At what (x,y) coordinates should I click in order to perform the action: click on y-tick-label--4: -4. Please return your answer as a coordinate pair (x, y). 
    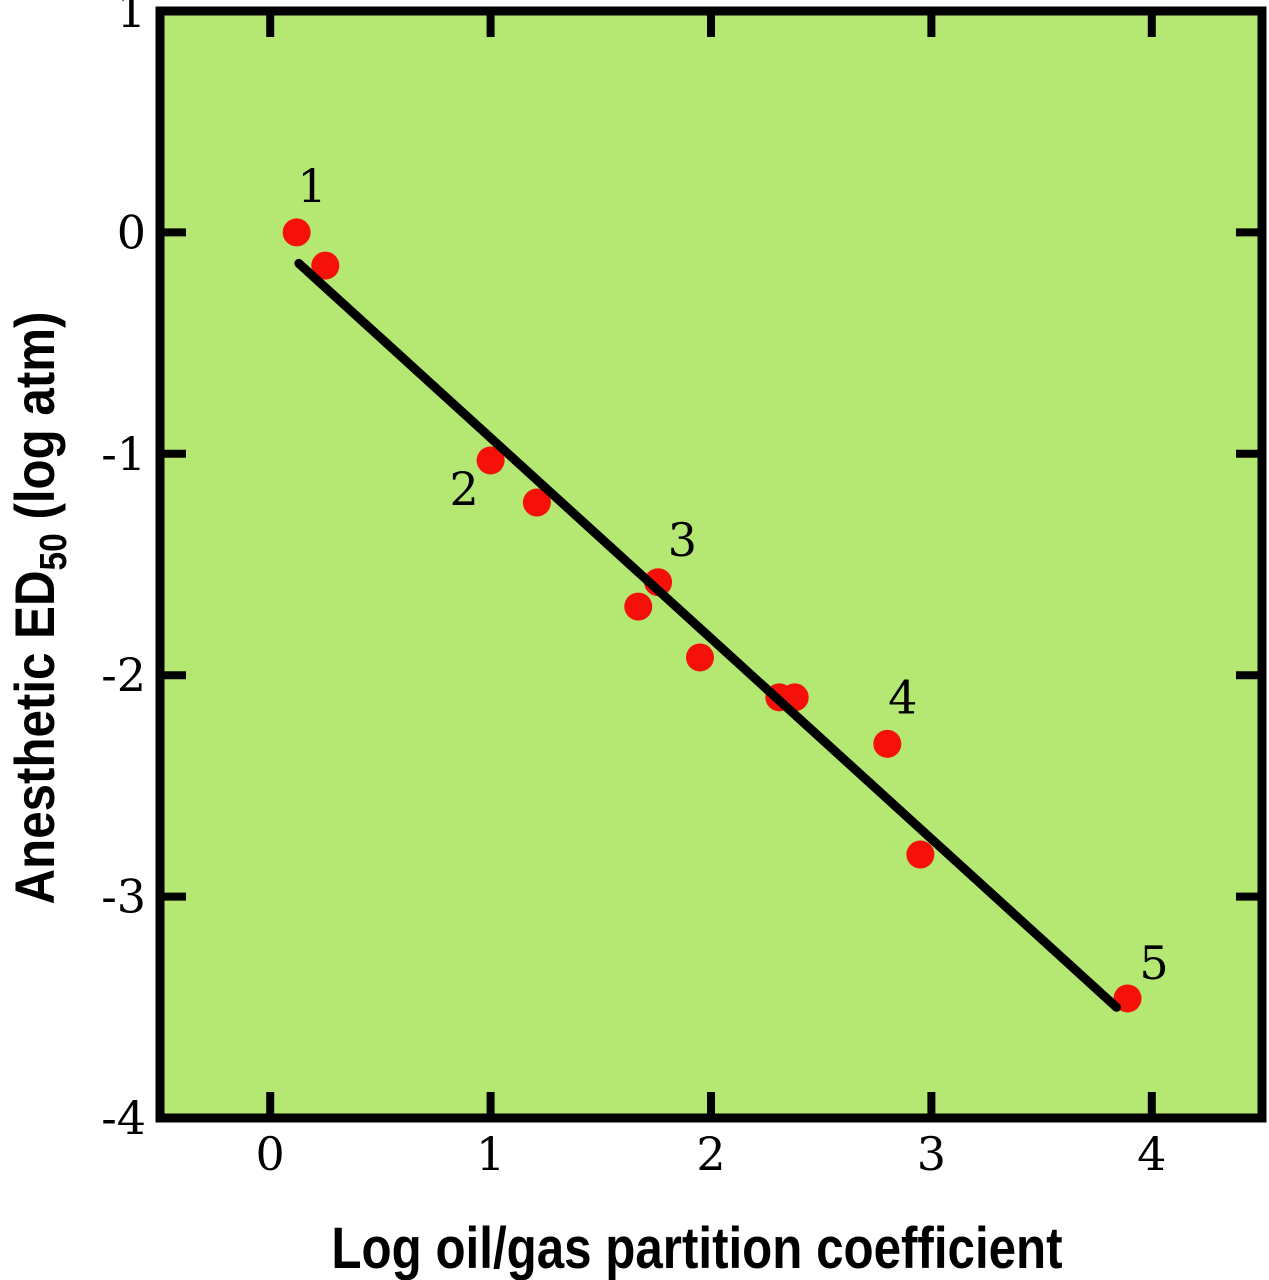
    Looking at the image, I should click on (123, 1118).